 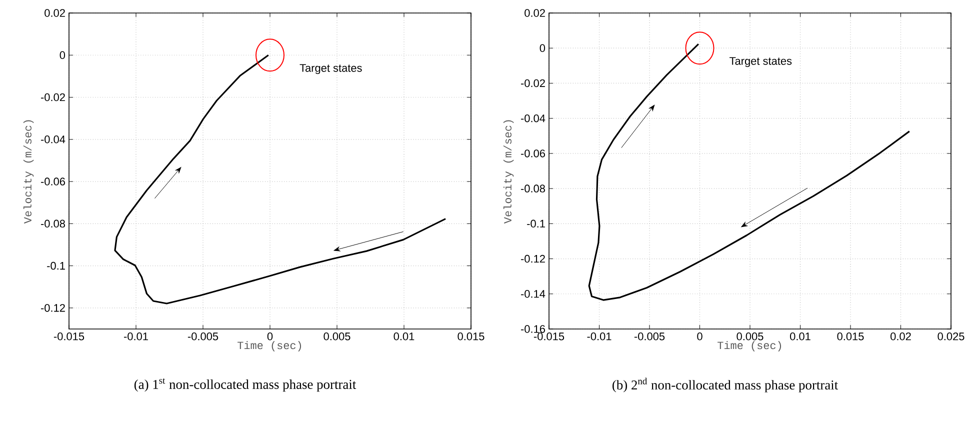 What do you see at coordinates (245, 385) in the screenshot?
I see `text: (a) 1$^{st}$ non-collocated mass phase portrait` at bounding box center [245, 385].